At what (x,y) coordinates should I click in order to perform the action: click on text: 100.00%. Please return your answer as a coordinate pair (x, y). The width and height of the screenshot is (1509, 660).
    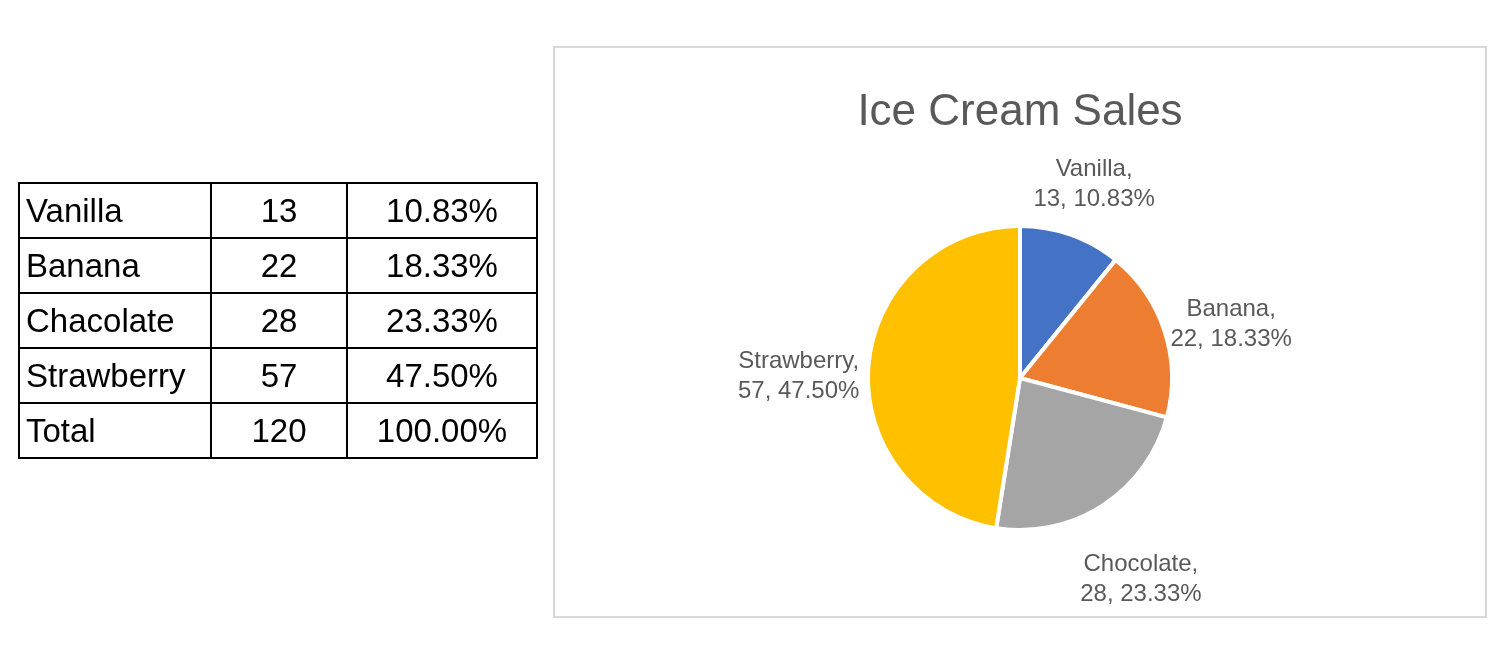
    Looking at the image, I should click on (442, 430).